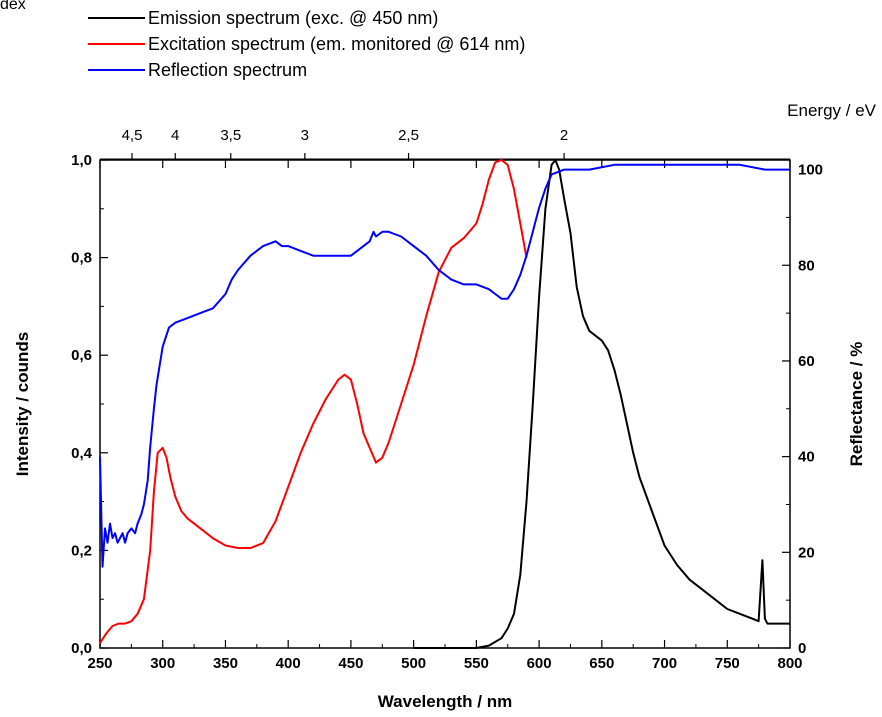  What do you see at coordinates (81, 550) in the screenshot?
I see `y-tick-label: 0,2` at bounding box center [81, 550].